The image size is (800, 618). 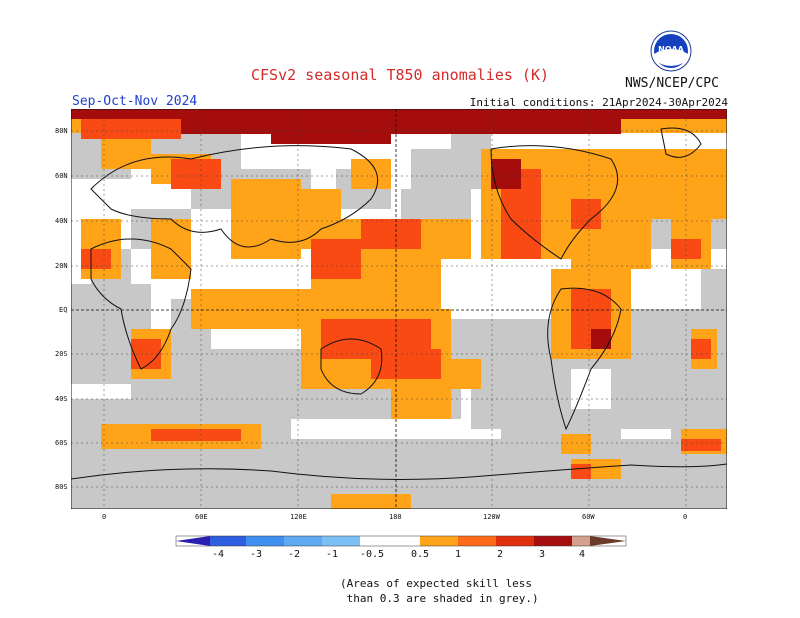 I want to click on colorbar-label-p3: 3, so click(x=542, y=554).